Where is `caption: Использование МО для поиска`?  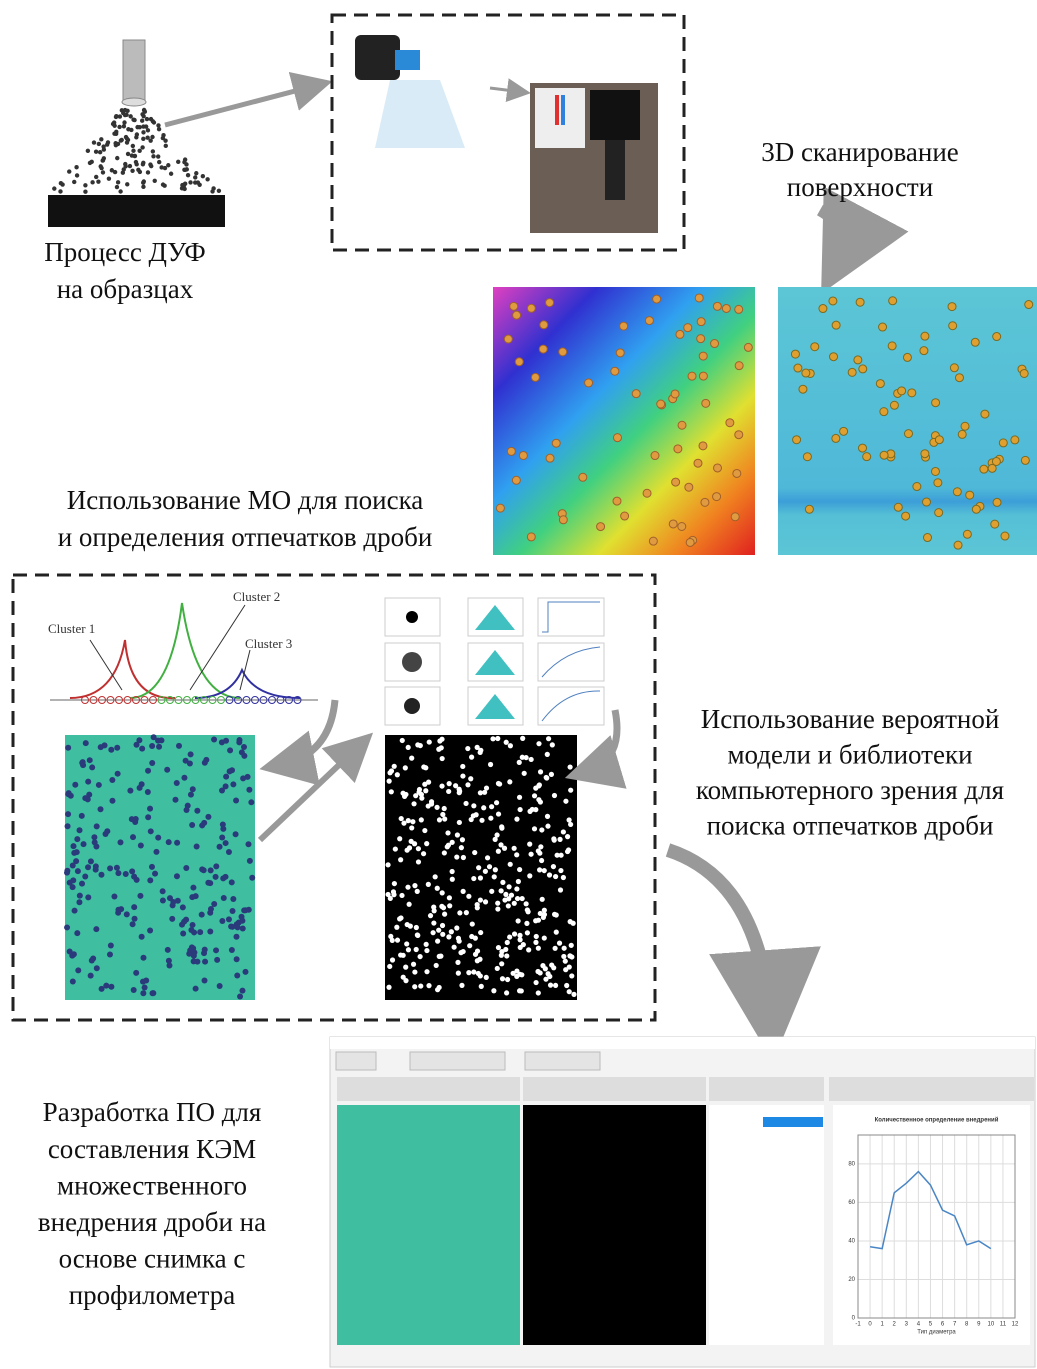
caption: Использование МО для поиска is located at coordinates (245, 500).